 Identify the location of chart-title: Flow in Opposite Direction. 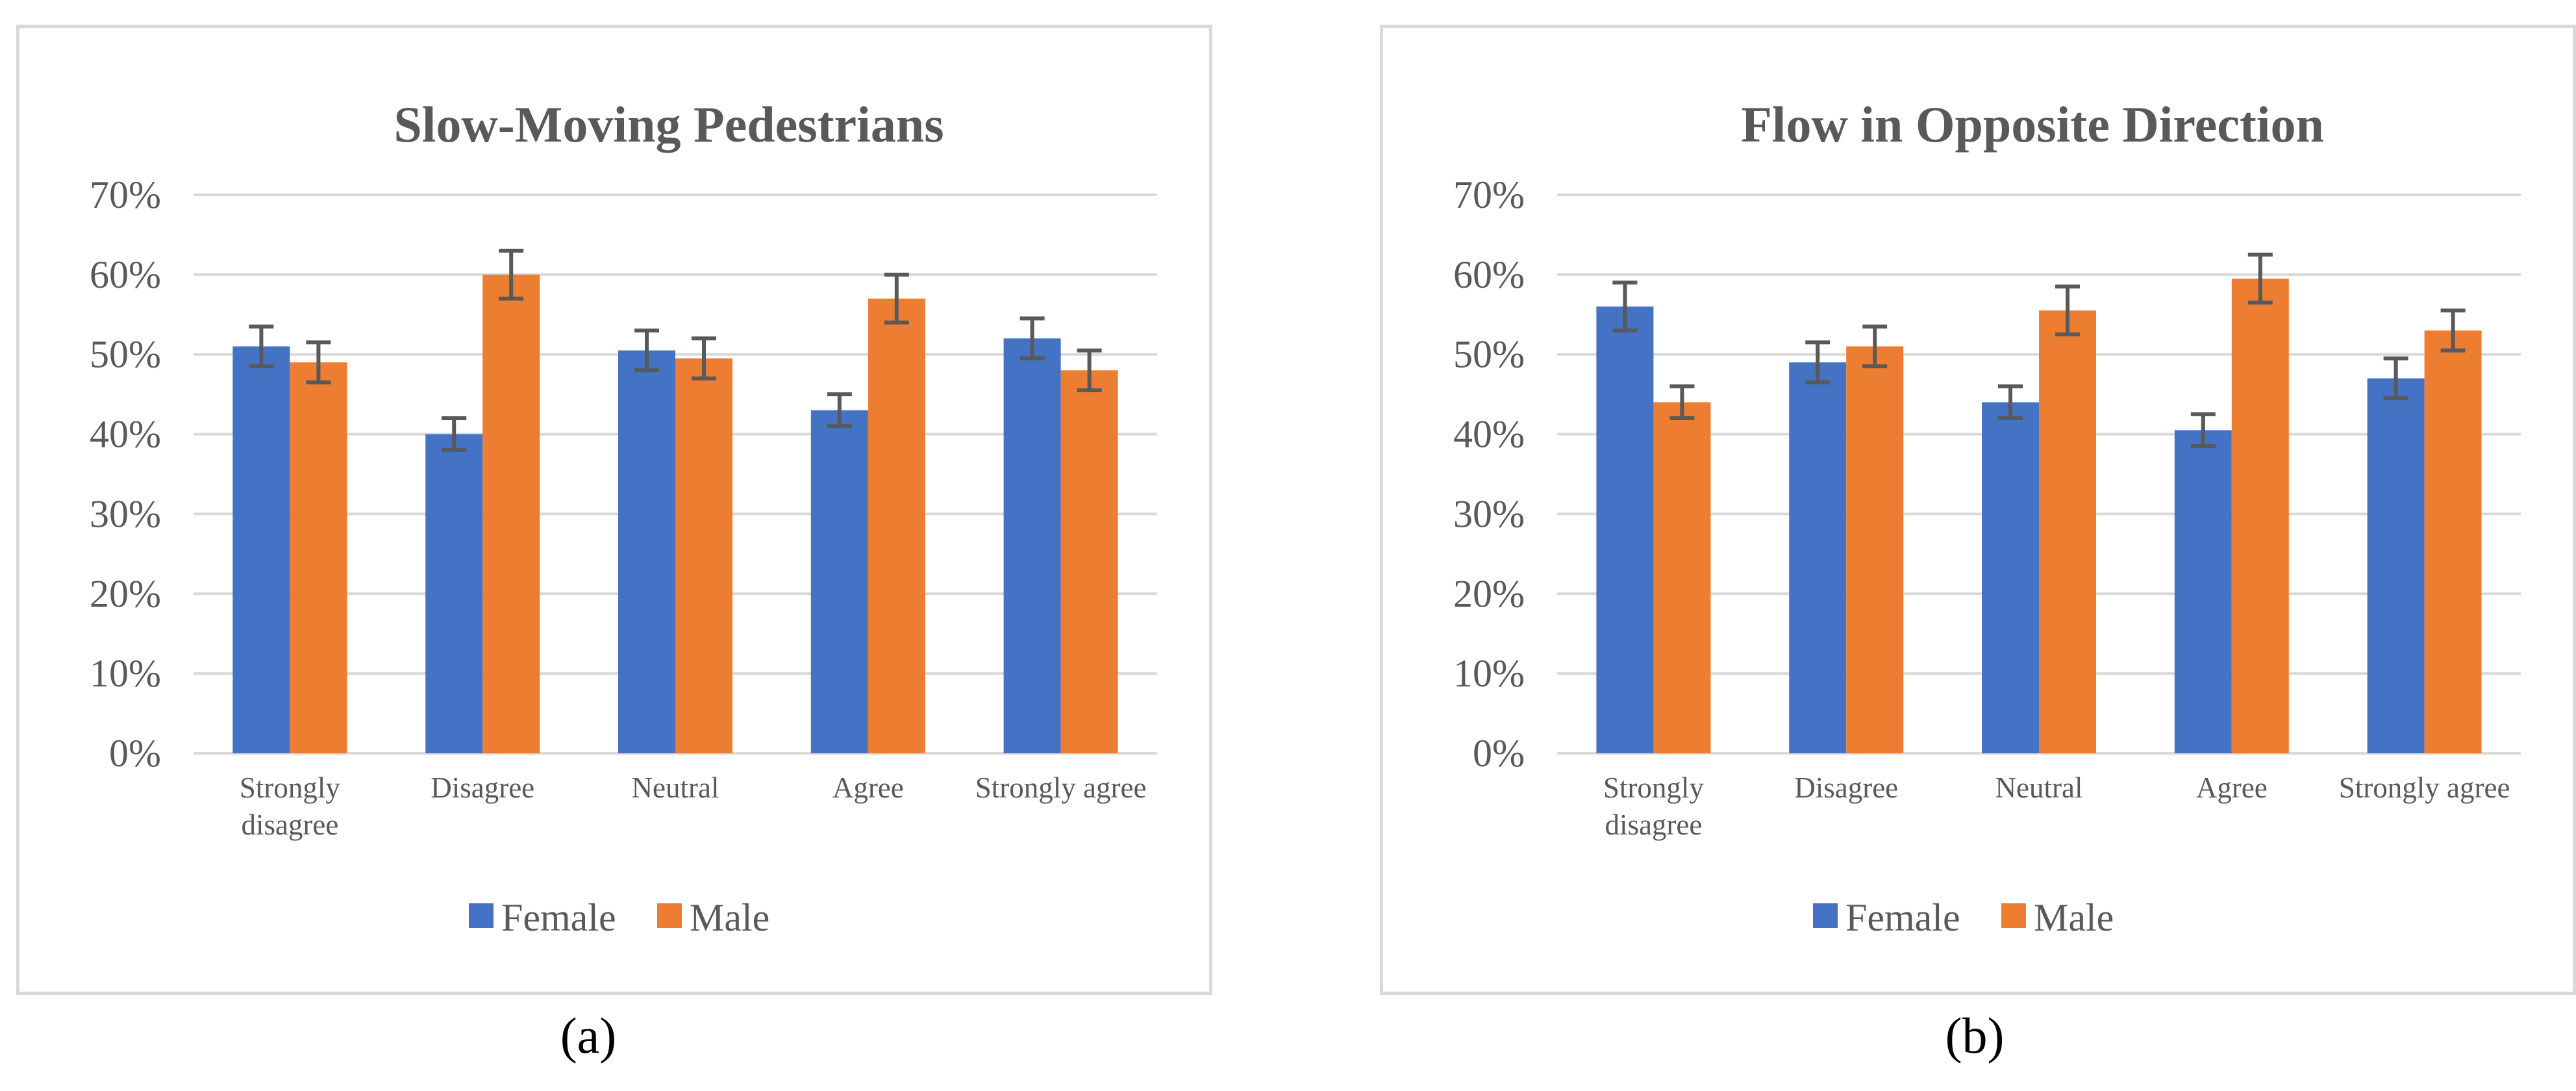
(2032, 124).